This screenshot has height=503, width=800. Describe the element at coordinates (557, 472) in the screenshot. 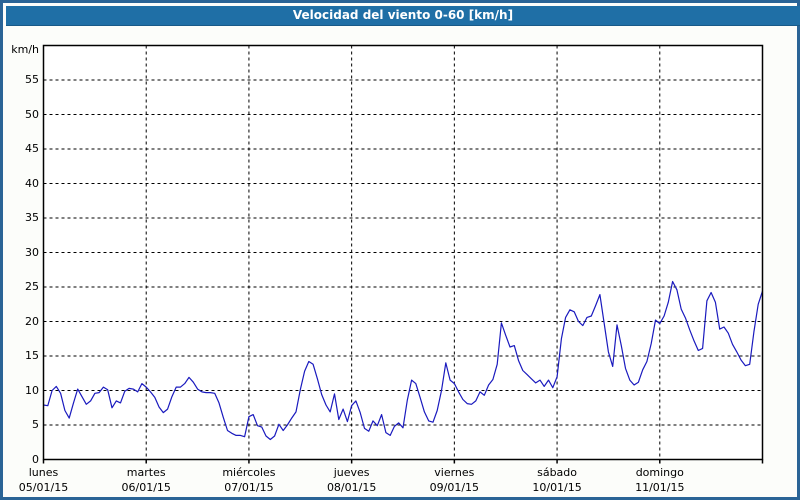

I see `x-axis-day-label: sábado` at that location.